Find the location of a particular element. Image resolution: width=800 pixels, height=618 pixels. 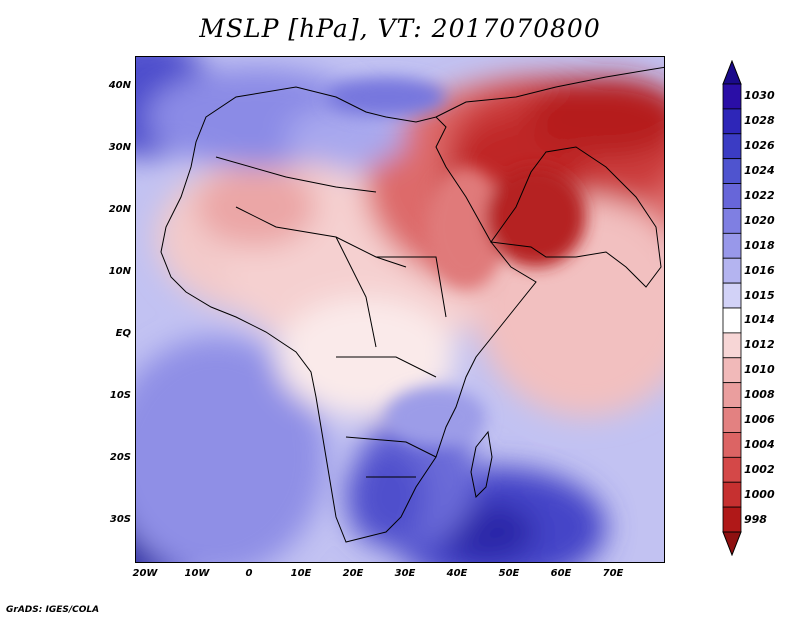

x-tick-label: 20W is located at coordinates (145, 573).